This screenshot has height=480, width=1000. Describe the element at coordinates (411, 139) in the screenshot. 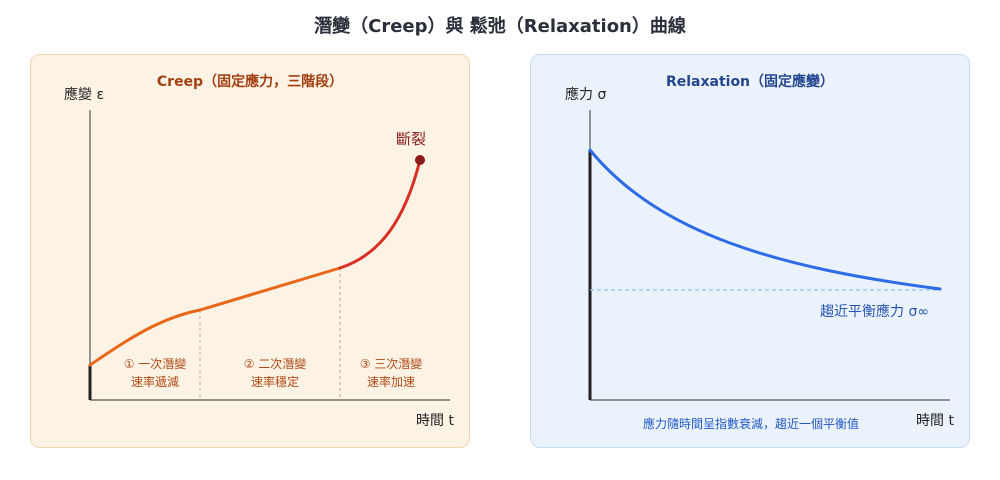

I see `rupture-label: 斷裂` at that location.